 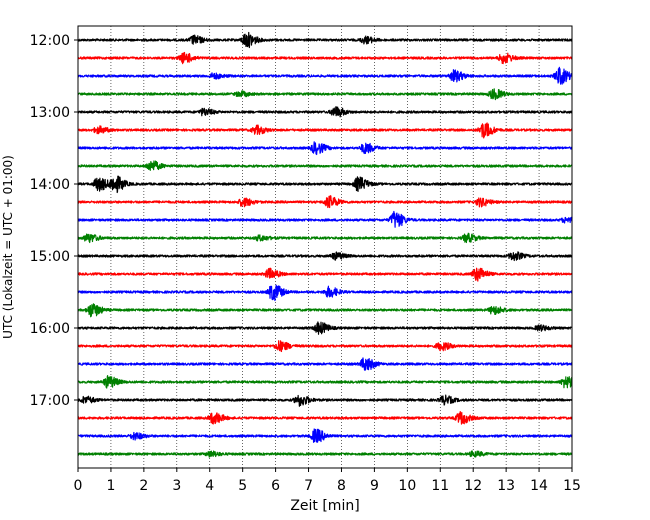 I want to click on x-tick-label: 2, so click(x=143, y=486).